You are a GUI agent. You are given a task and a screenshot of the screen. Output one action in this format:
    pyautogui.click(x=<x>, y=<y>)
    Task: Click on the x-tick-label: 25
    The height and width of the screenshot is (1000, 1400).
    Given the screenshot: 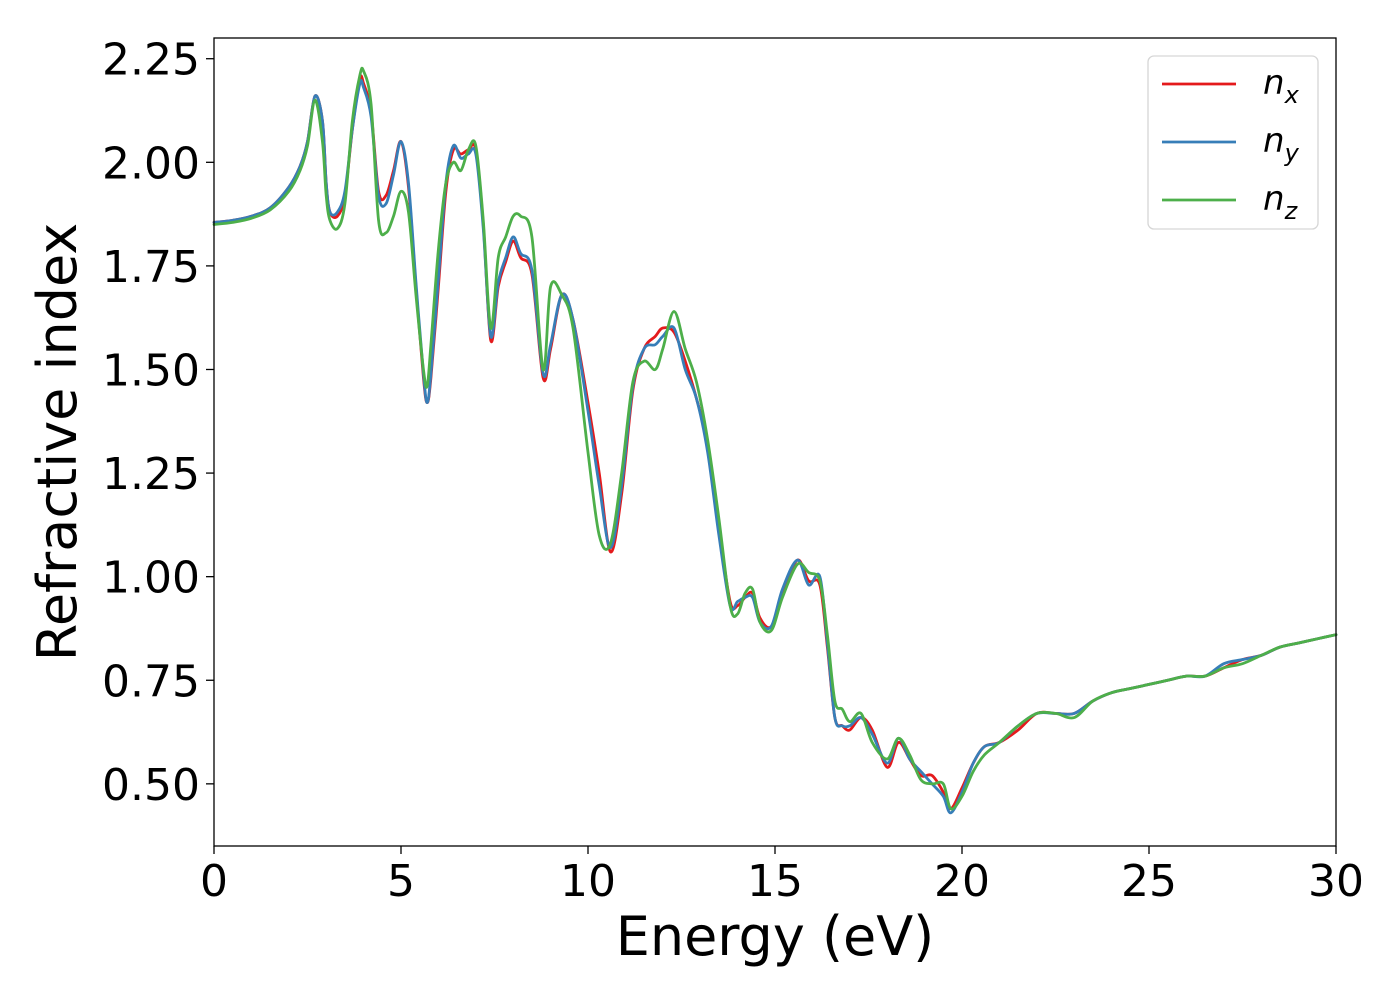 What is the action you would take?
    pyautogui.click(x=1149, y=881)
    